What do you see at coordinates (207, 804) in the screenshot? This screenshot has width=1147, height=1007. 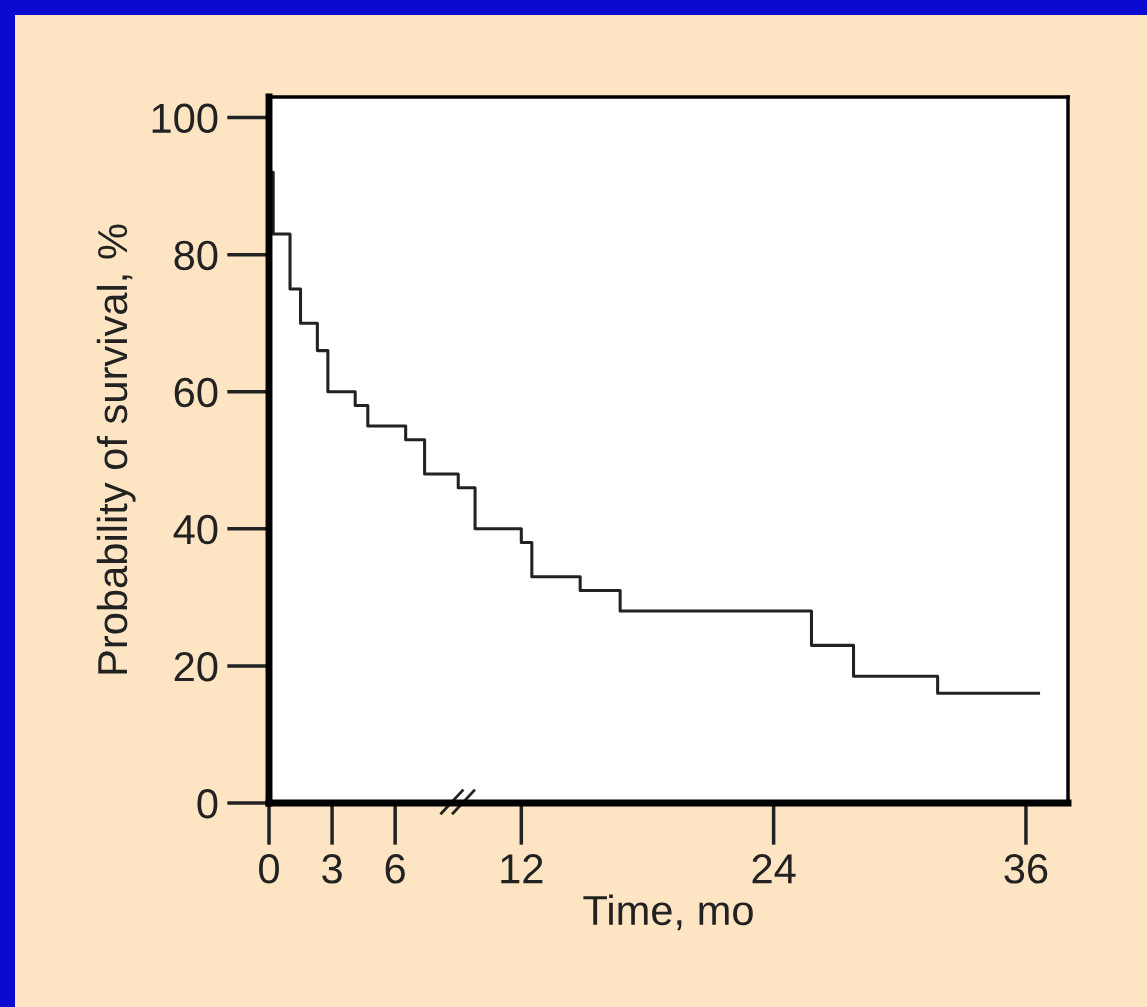 I see `y-tick-label: 0` at bounding box center [207, 804].